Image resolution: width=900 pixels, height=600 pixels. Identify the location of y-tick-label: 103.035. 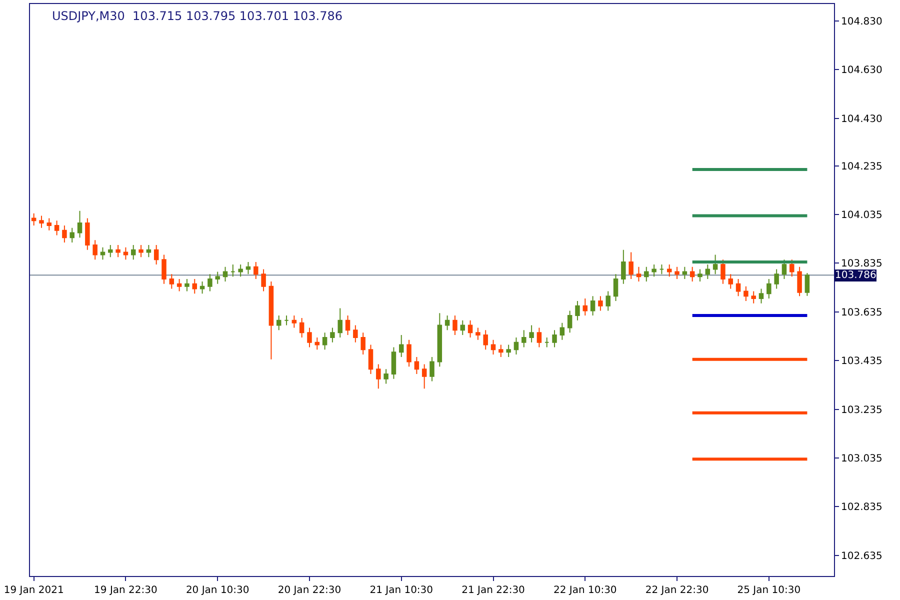
(861, 458).